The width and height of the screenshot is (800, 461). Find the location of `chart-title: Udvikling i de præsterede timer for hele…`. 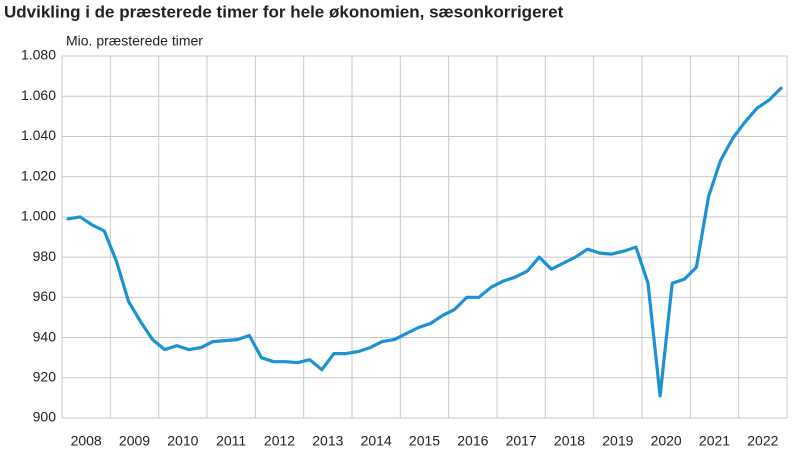

chart-title: Udvikling i de præsterede timer for hele… is located at coordinates (284, 11).